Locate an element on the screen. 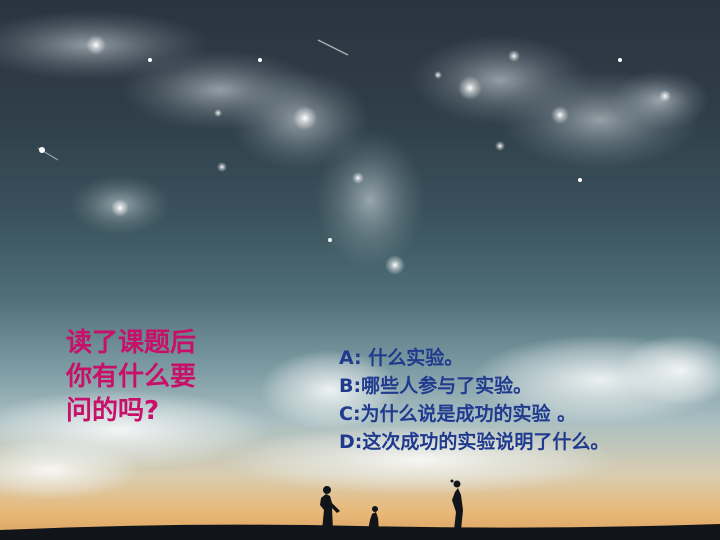  answer-item-a: A: 什么实验。 is located at coordinates (401, 358).